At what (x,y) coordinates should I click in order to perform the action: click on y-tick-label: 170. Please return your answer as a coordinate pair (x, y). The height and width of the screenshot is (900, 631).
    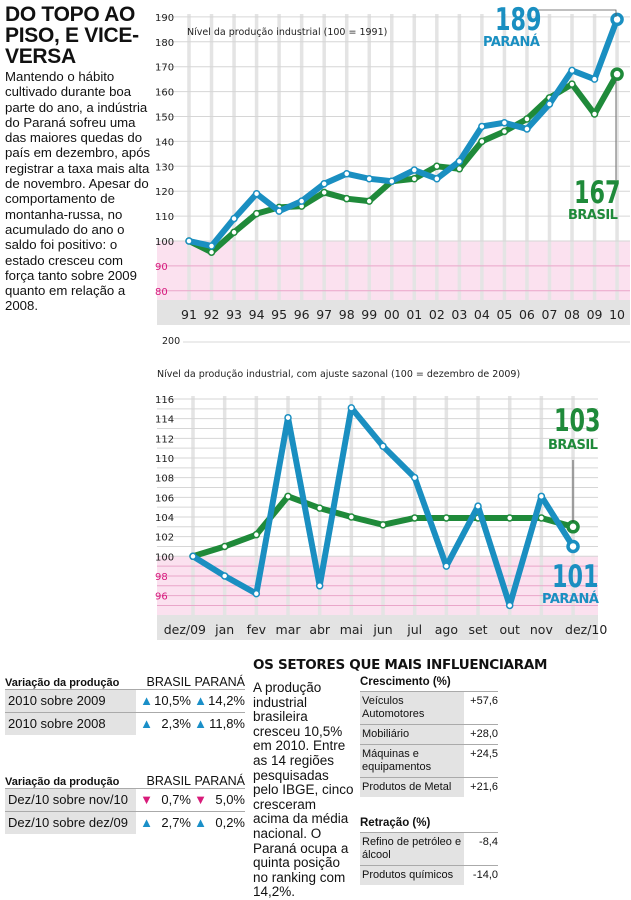
    Looking at the image, I should click on (164, 68).